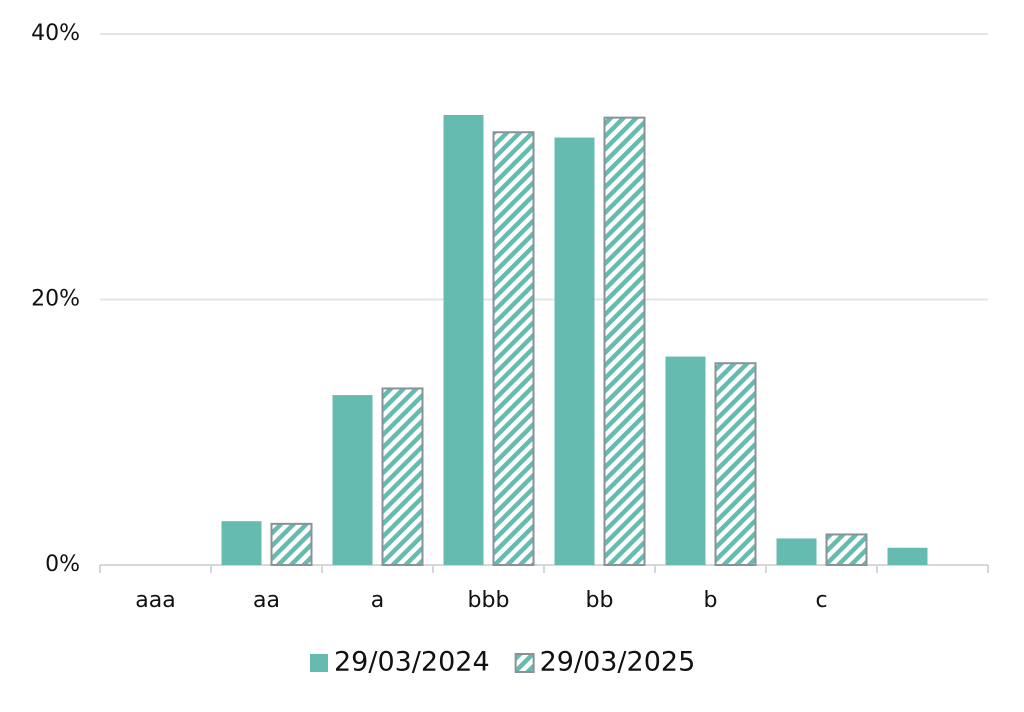 This screenshot has height=712, width=1024. What do you see at coordinates (412, 662) in the screenshot?
I see `legend-label: 29/03/2024` at bounding box center [412, 662].